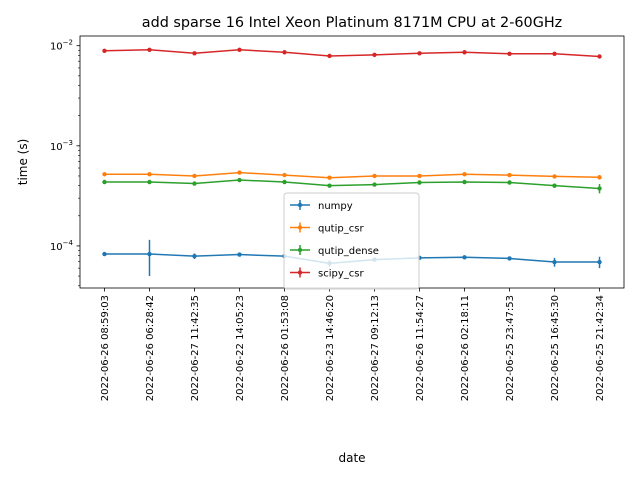  What do you see at coordinates (61, 46) in the screenshot?
I see `y-tick-label: 10⁻²` at bounding box center [61, 46].